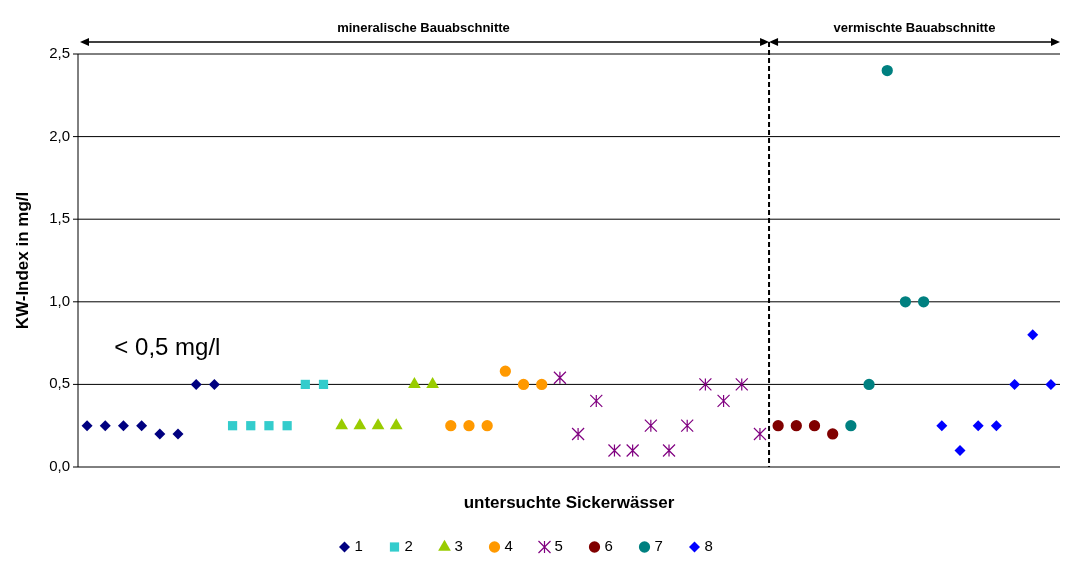 This screenshot has width=1073, height=567. Describe the element at coordinates (59, 52) in the screenshot. I see `y-tick-label: 2,5` at that location.